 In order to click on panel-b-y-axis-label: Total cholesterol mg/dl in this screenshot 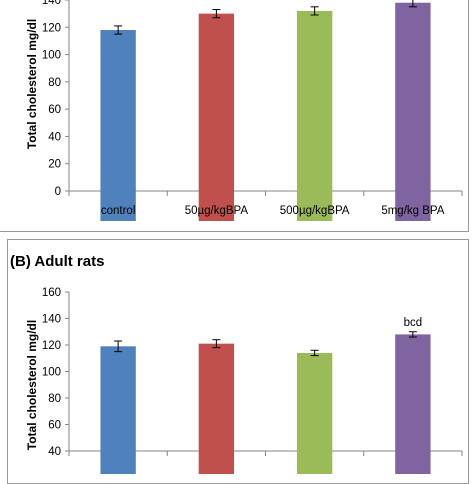, I will do `click(32, 385)`.